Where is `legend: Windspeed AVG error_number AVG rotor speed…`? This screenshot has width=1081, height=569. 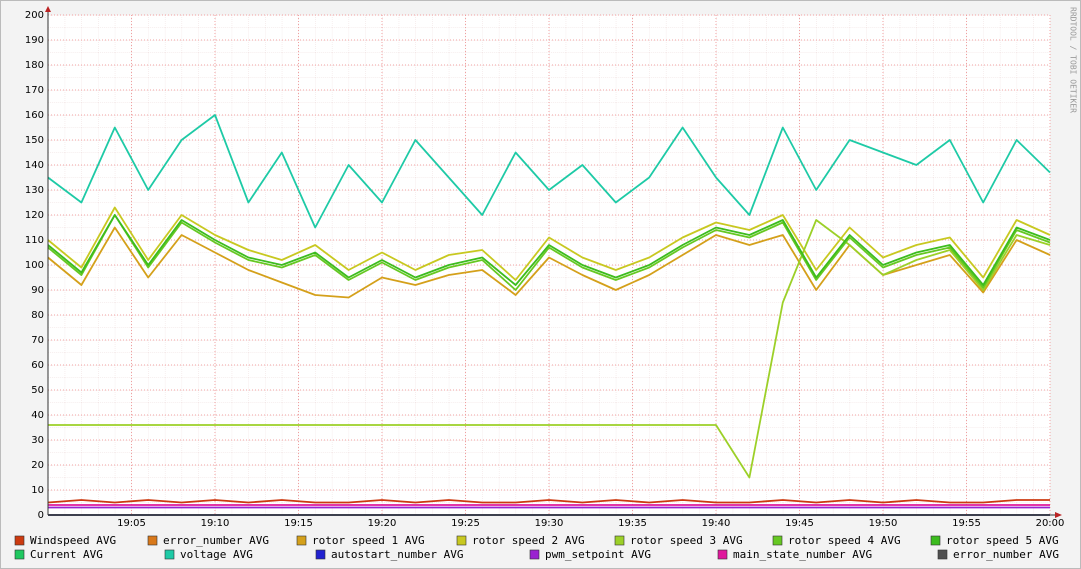 legend: Windspeed AVG error_number AVG rotor speed… is located at coordinates (536, 547).